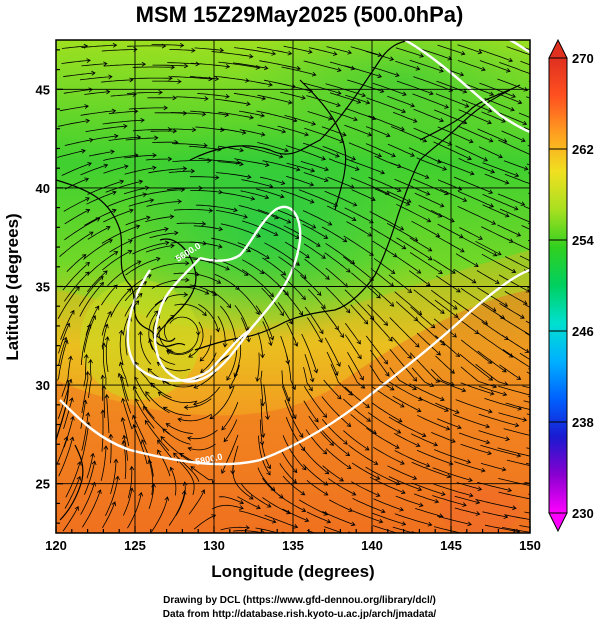 This screenshot has width=599, height=625. I want to click on colorbar-label-246: 246, so click(583, 331).